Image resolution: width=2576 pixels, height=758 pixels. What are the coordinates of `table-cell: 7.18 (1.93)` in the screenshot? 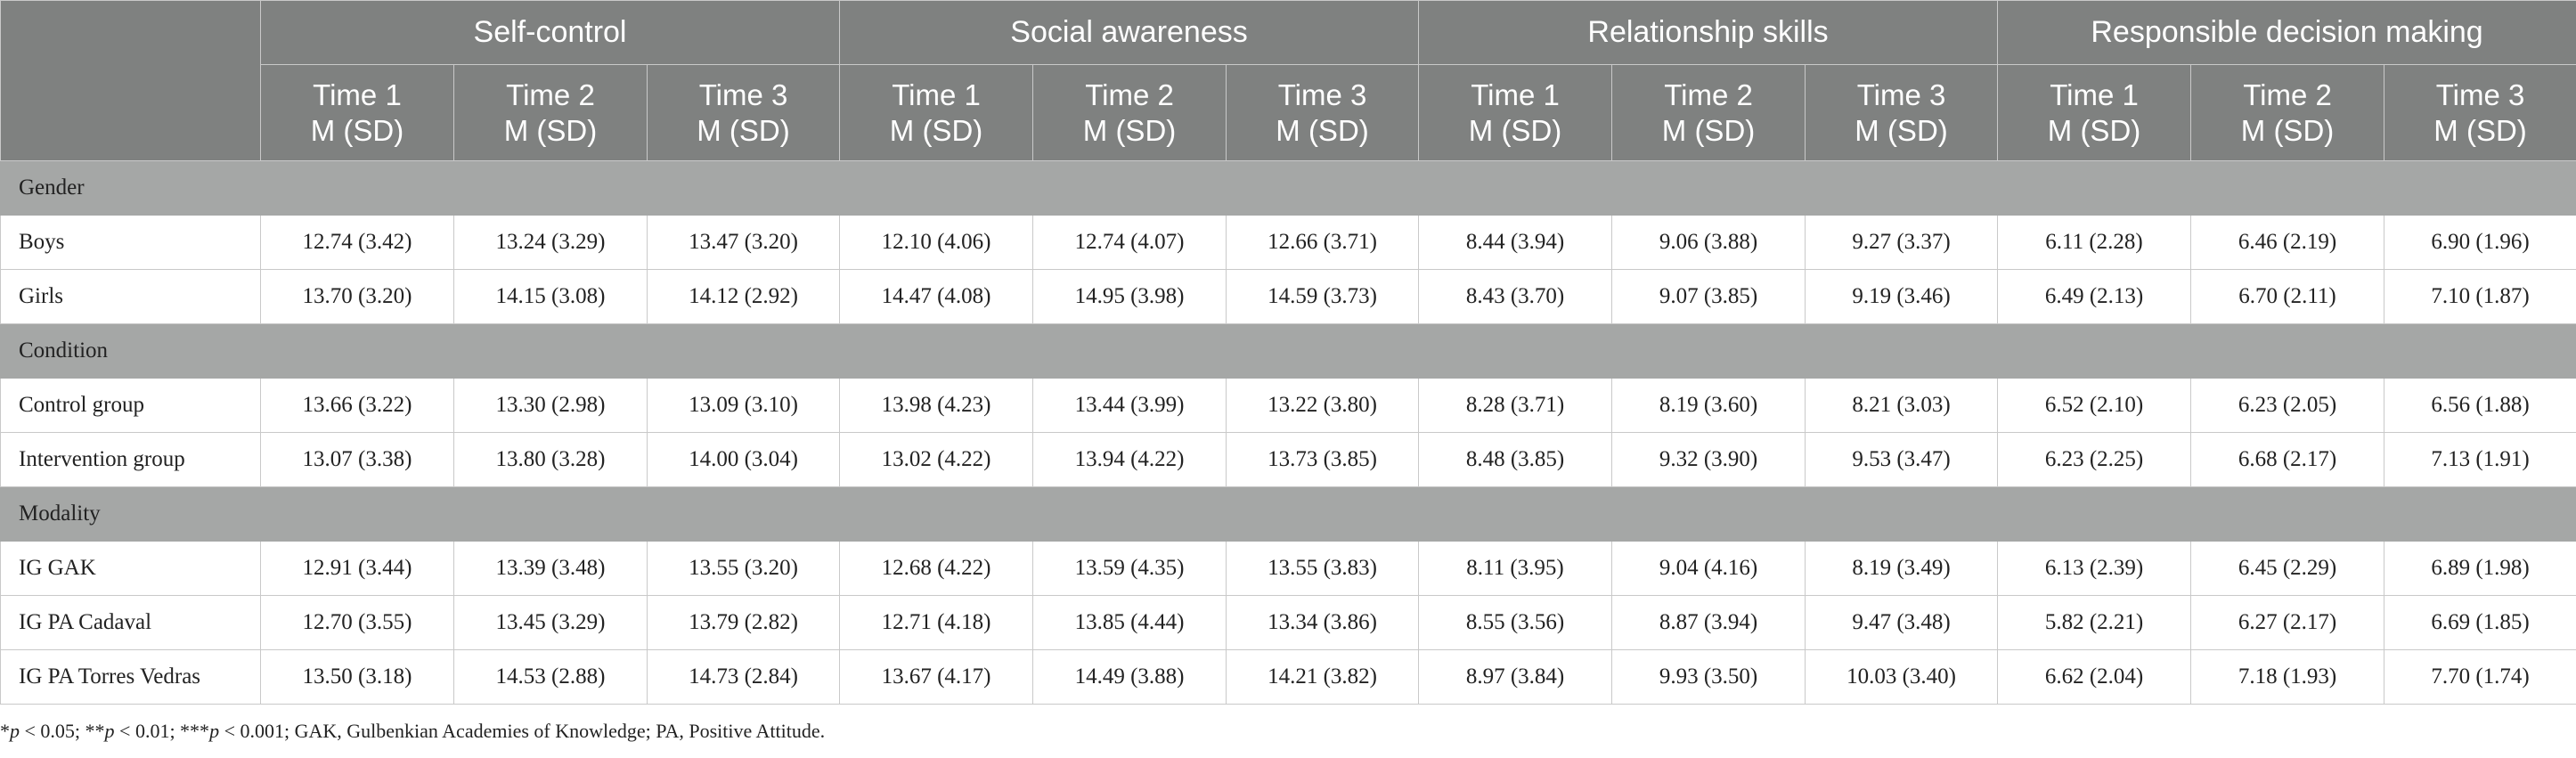 It's located at (2287, 677).